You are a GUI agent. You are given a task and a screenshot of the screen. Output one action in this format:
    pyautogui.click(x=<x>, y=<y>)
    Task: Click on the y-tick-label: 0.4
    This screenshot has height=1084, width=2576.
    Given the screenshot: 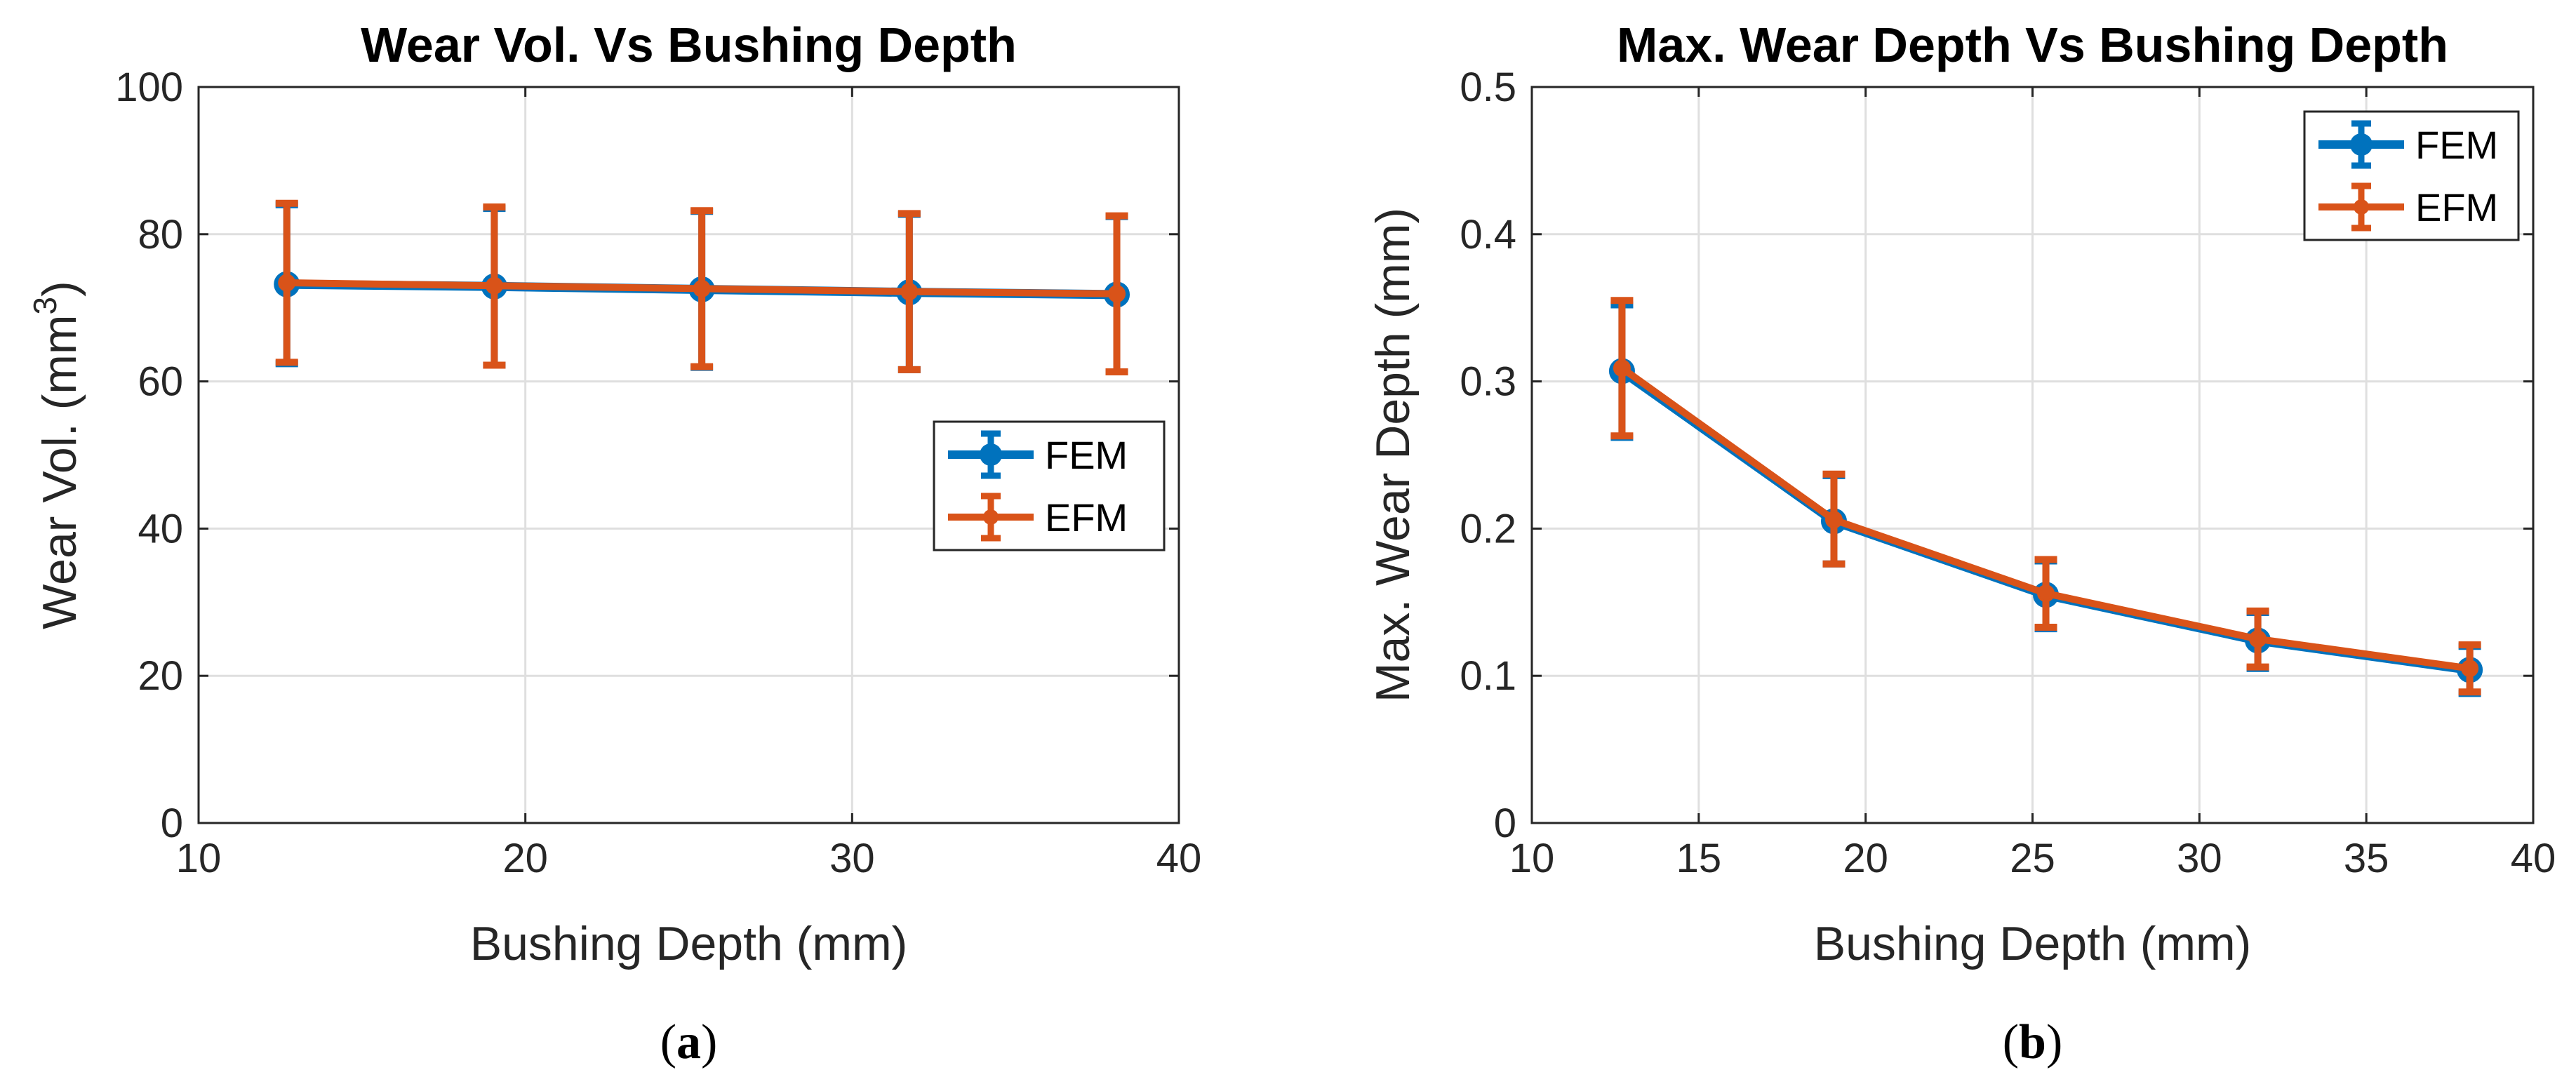 What is the action you would take?
    pyautogui.click(x=1488, y=234)
    